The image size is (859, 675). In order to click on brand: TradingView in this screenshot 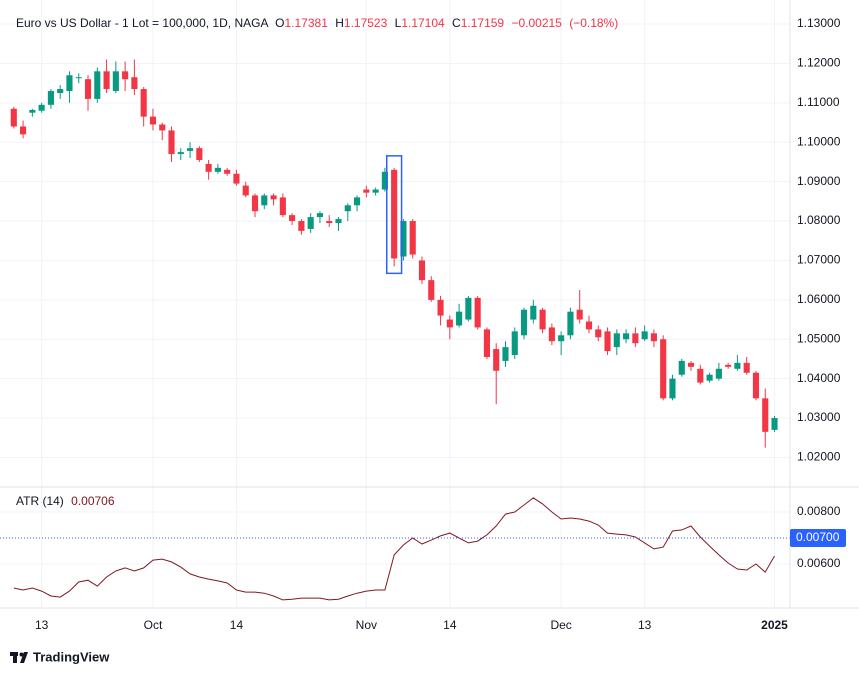, I will do `click(71, 656)`.